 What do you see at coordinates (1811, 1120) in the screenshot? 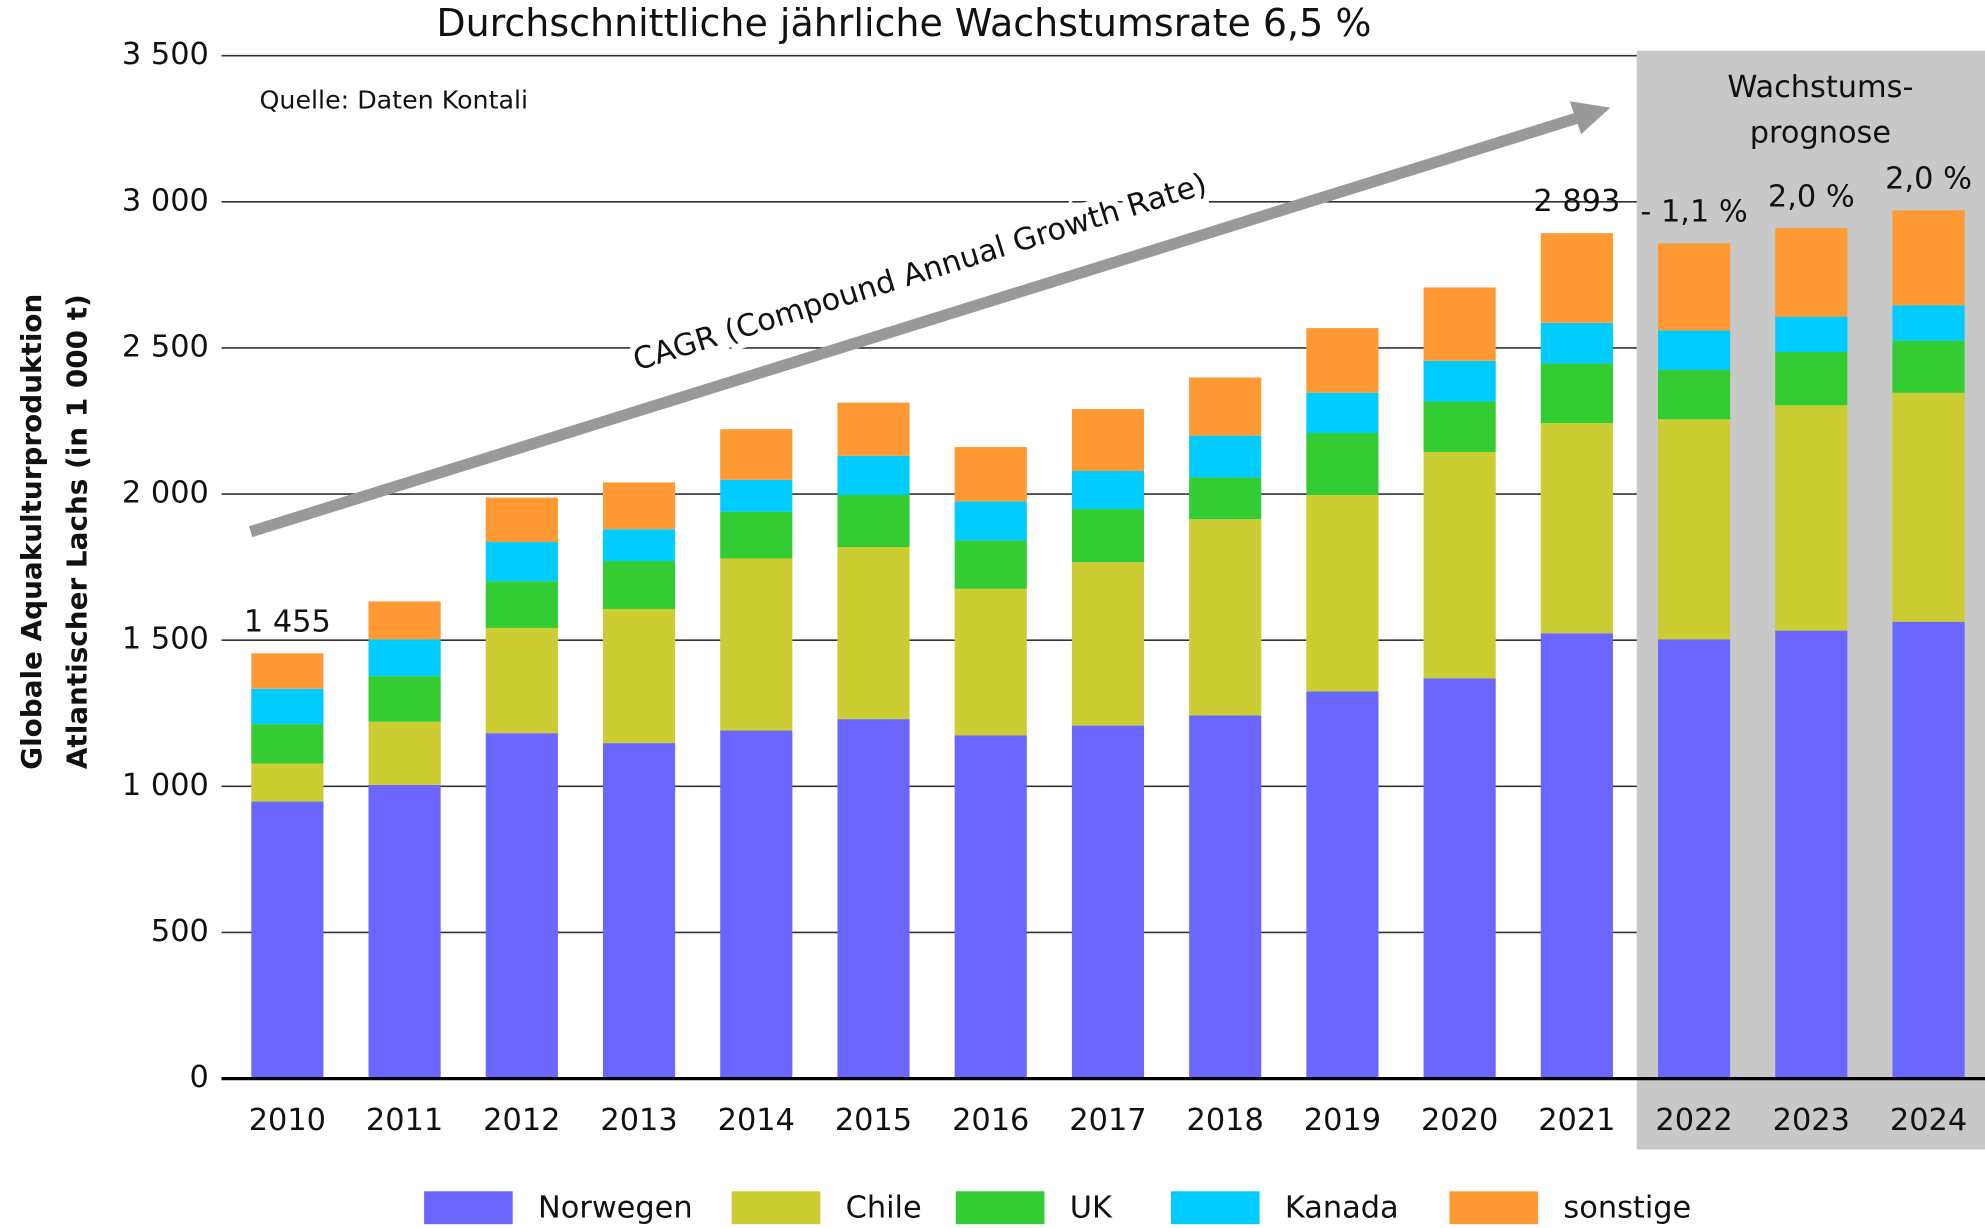
I see `x-tick-label: 2023` at bounding box center [1811, 1120].